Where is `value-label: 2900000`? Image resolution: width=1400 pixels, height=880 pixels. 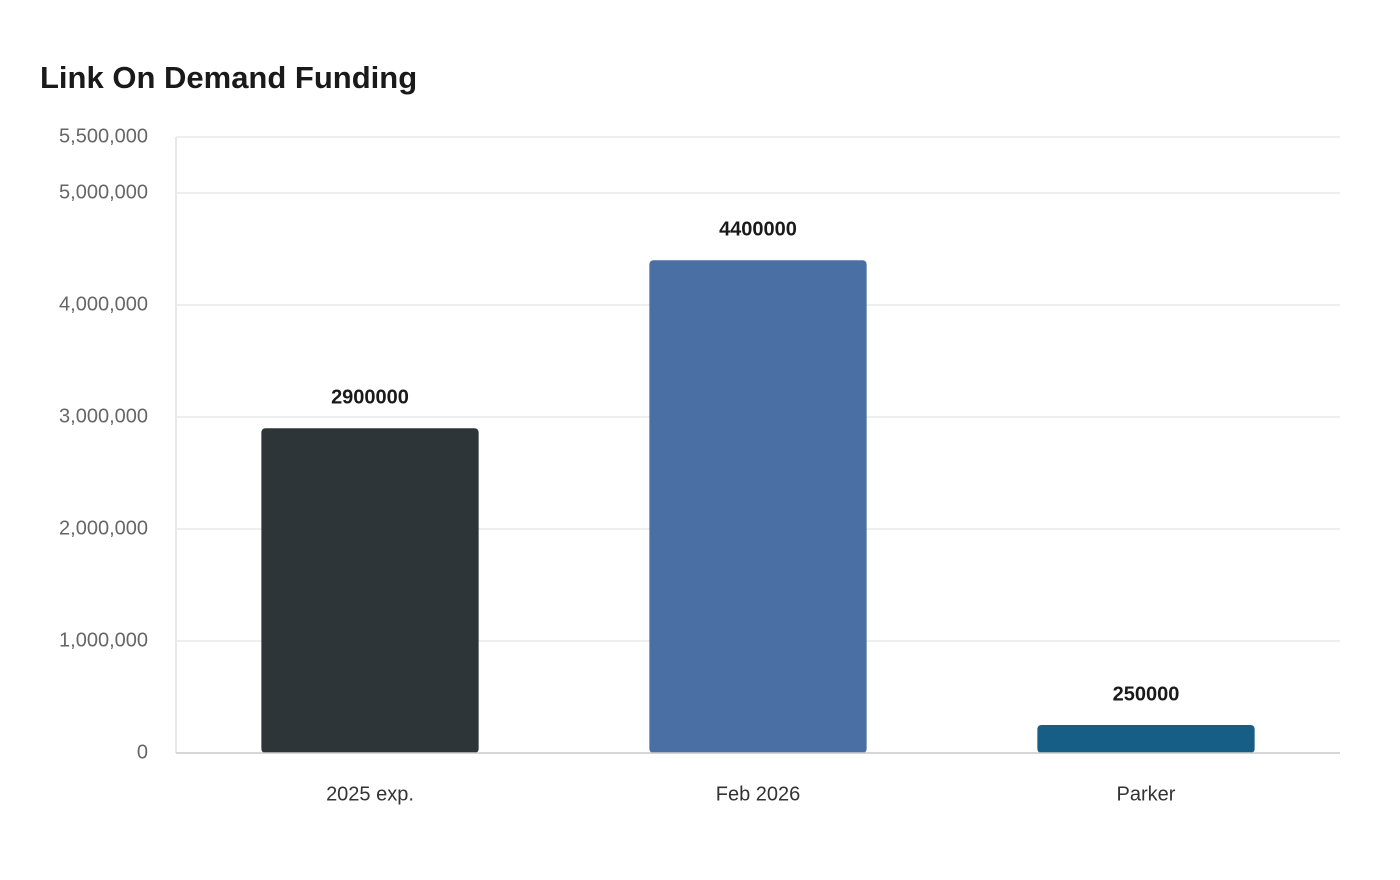 value-label: 2900000 is located at coordinates (370, 397).